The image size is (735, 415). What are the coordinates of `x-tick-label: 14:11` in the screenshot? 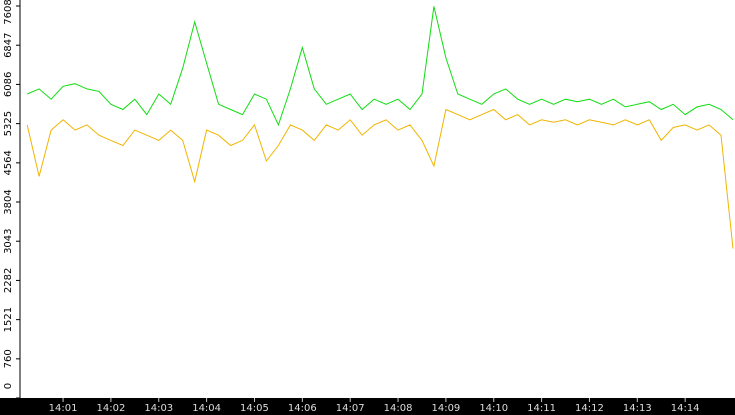 It's located at (541, 408).